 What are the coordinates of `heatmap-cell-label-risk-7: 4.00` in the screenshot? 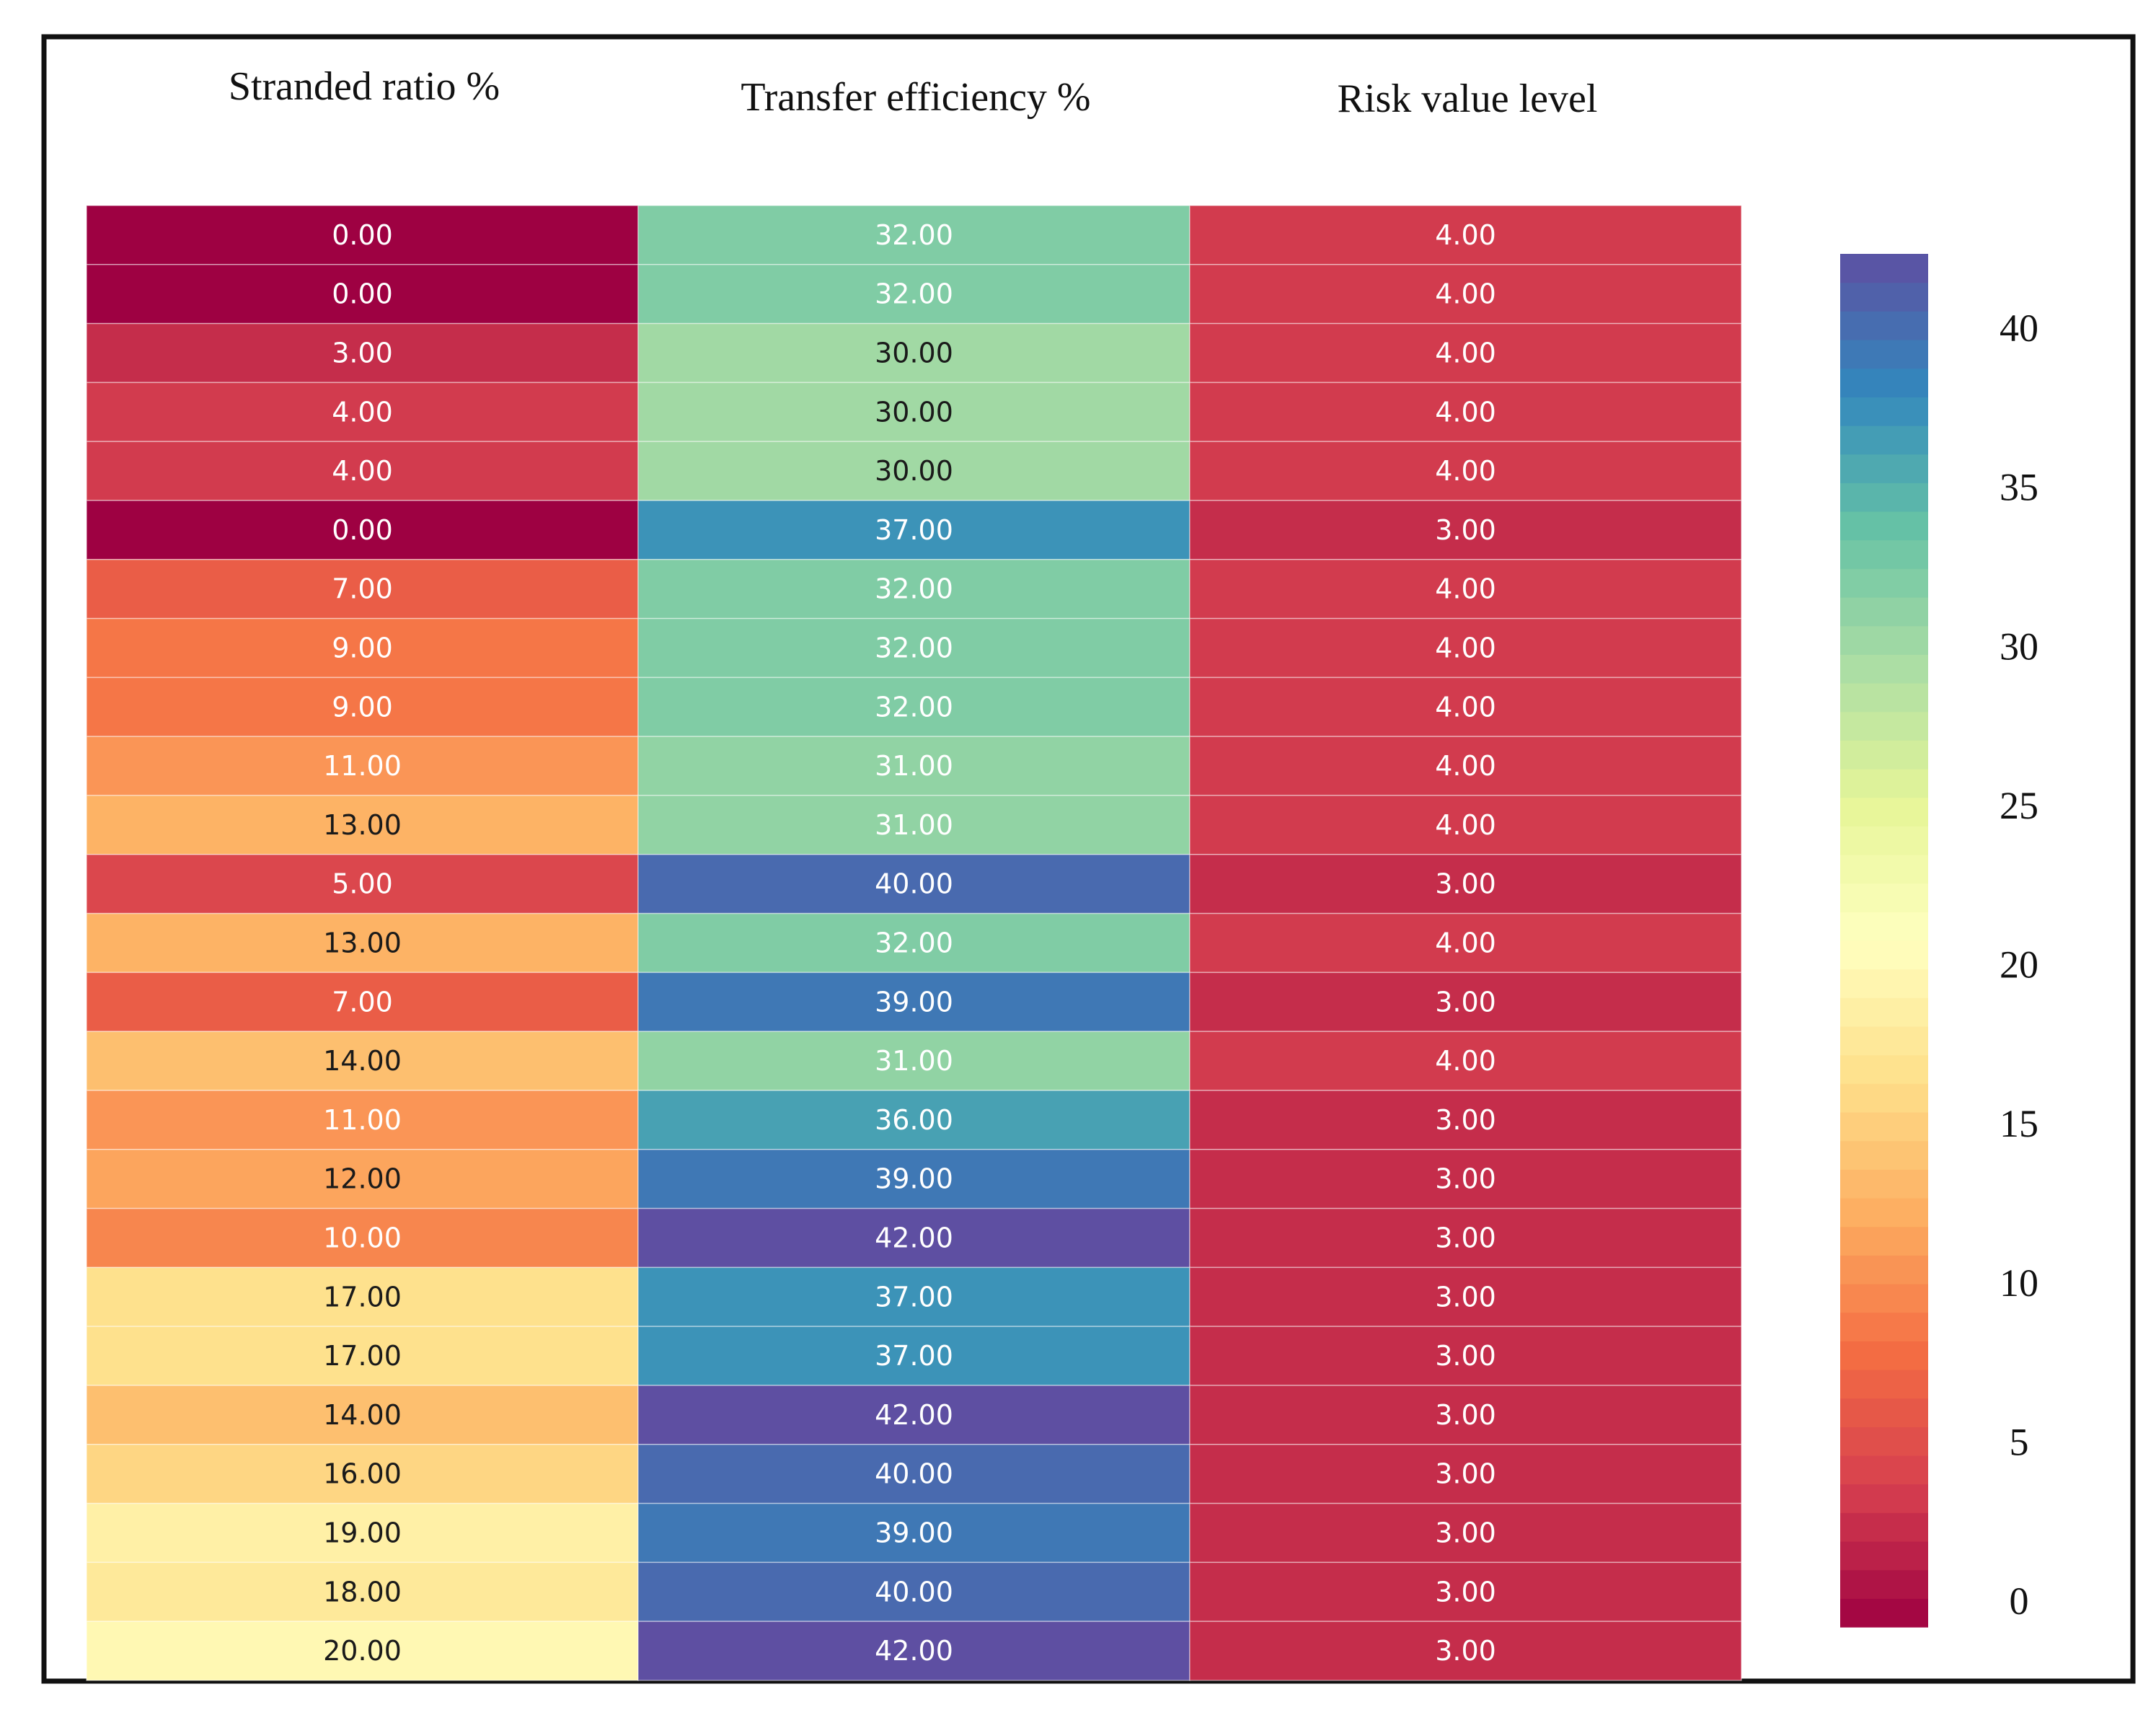 It's located at (1465, 589).